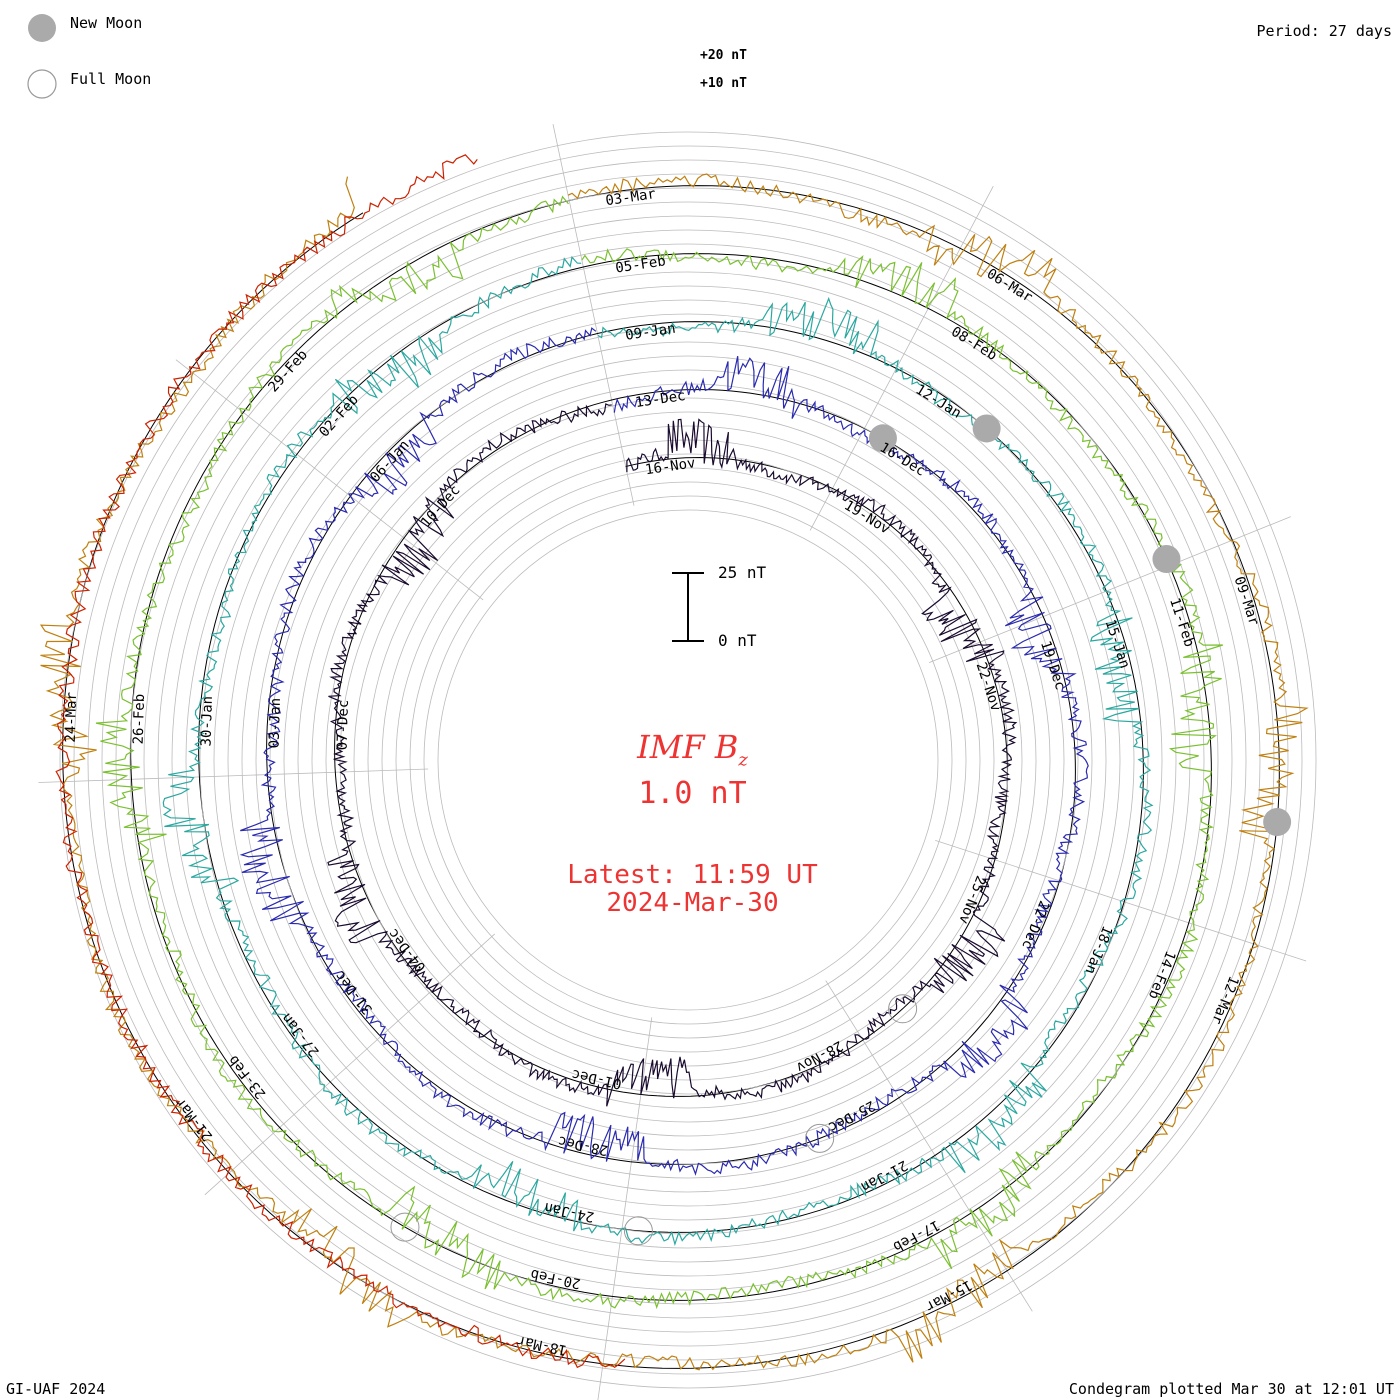  I want to click on date-label: 03-Mar, so click(630, 197).